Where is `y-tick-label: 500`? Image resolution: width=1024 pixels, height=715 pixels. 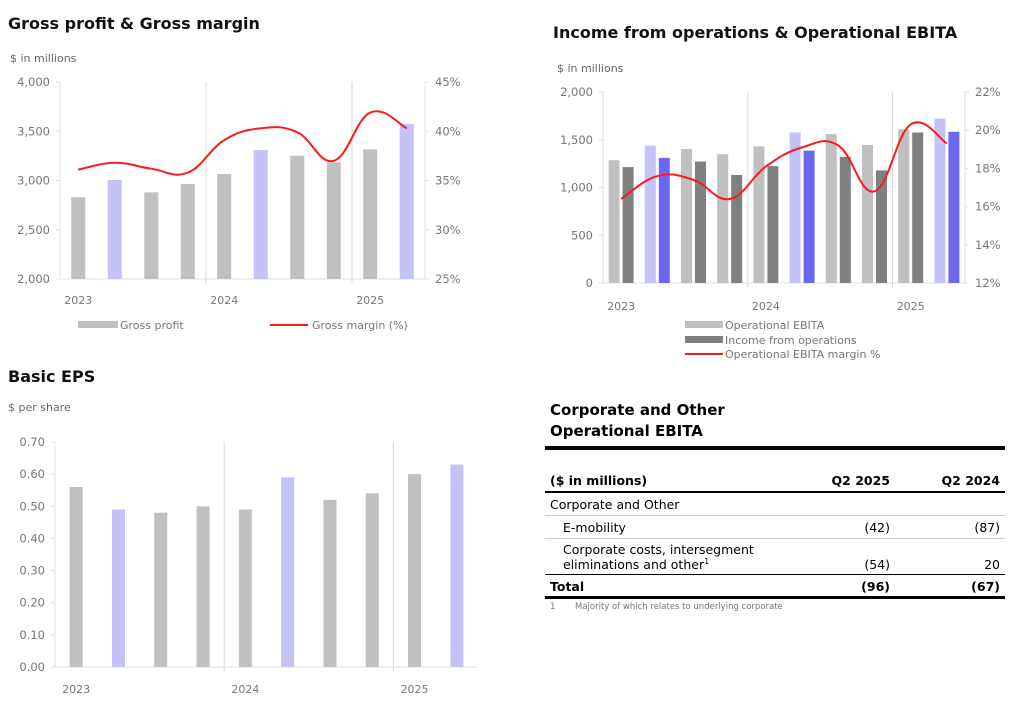
y-tick-label: 500 is located at coordinates (582, 235).